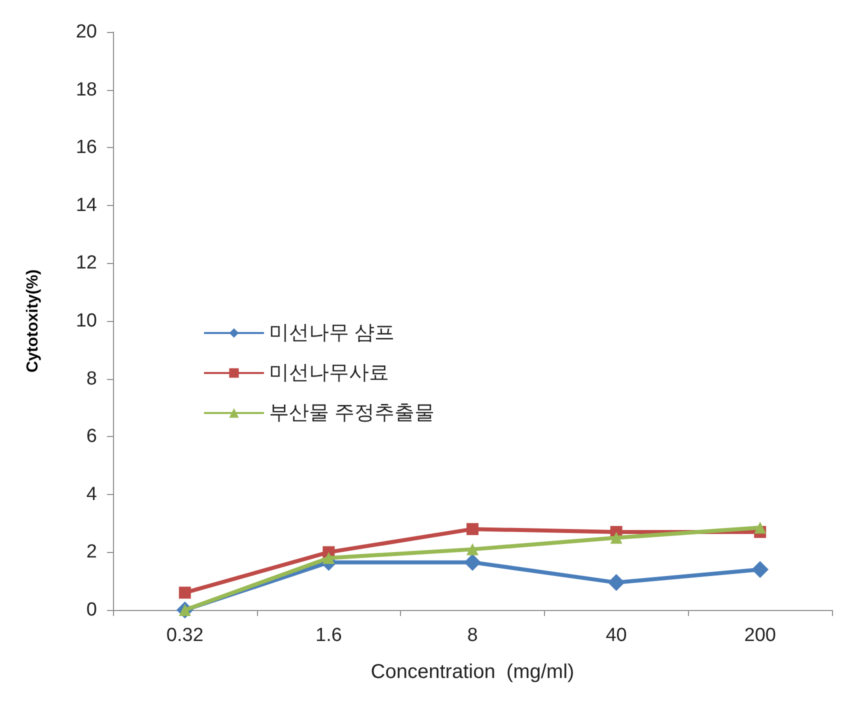 Image resolution: width=860 pixels, height=716 pixels. Describe the element at coordinates (86, 32) in the screenshot. I see `y-tick-label: 20` at that location.